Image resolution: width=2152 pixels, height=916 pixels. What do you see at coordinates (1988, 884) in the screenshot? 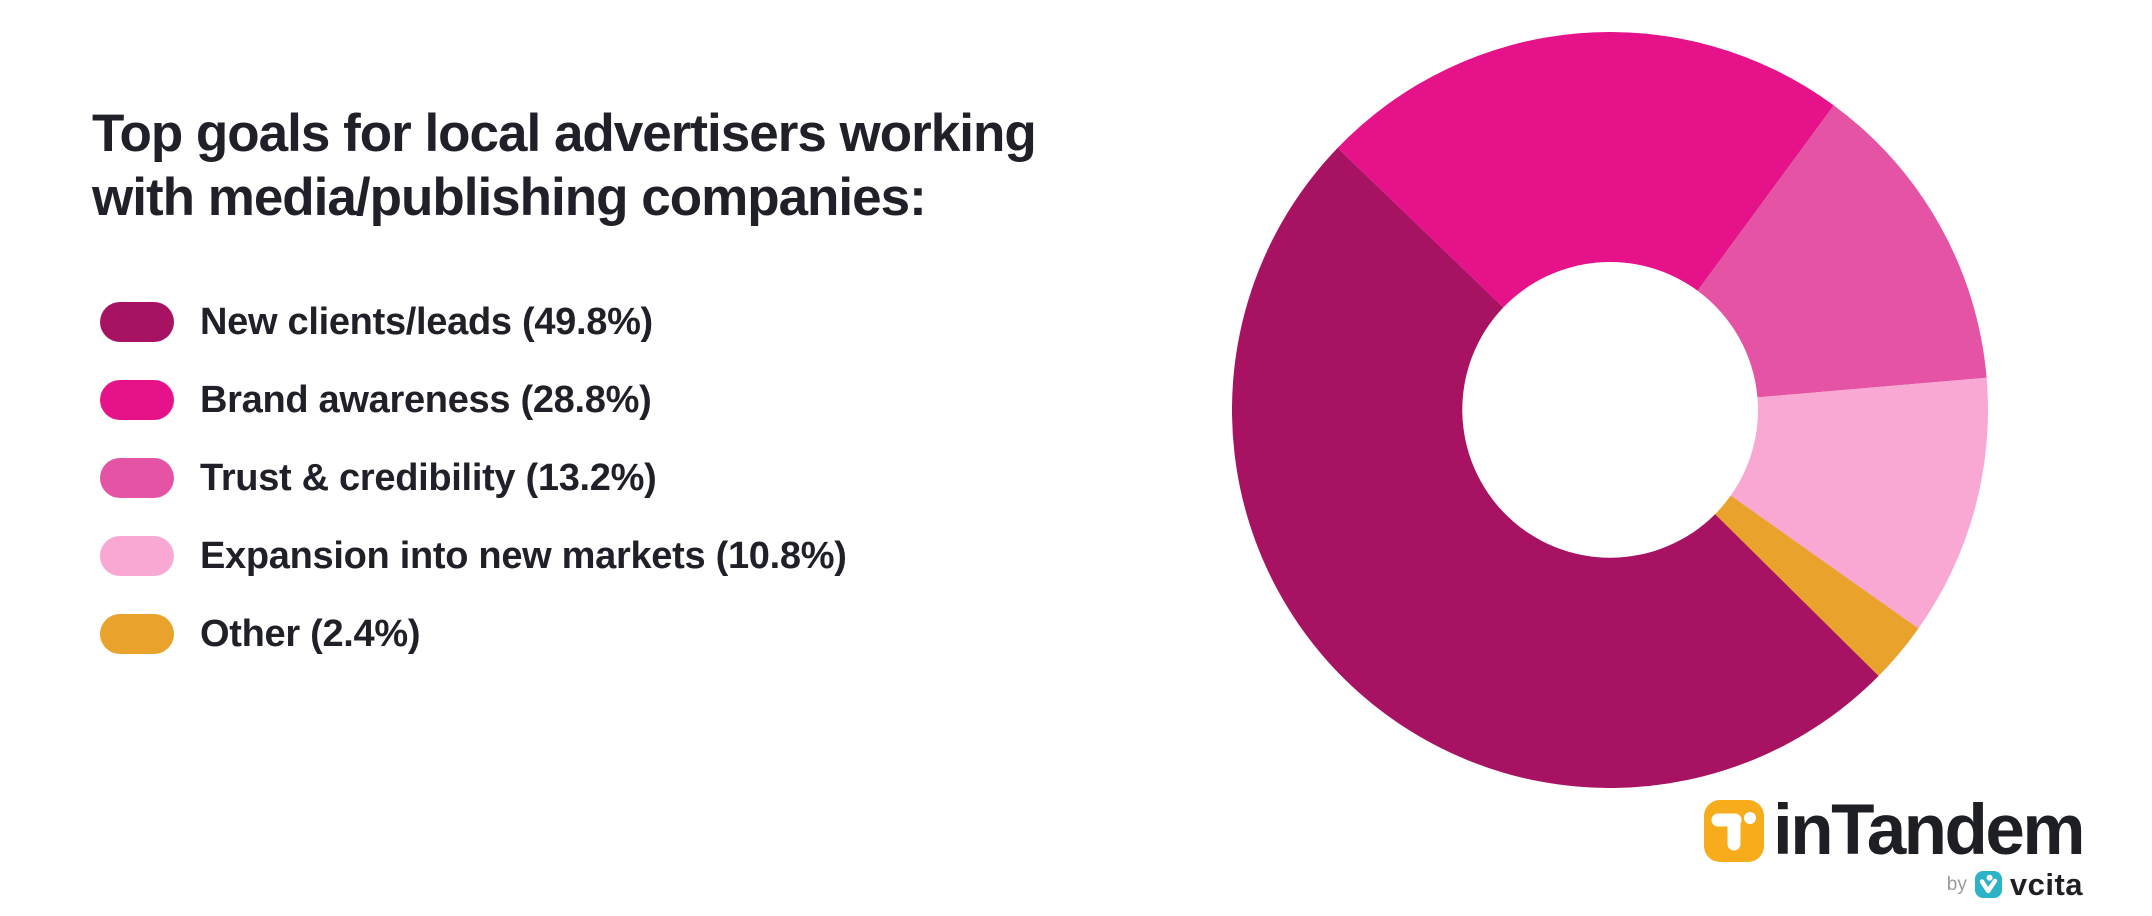
I see `vcita-icon` at bounding box center [1988, 884].